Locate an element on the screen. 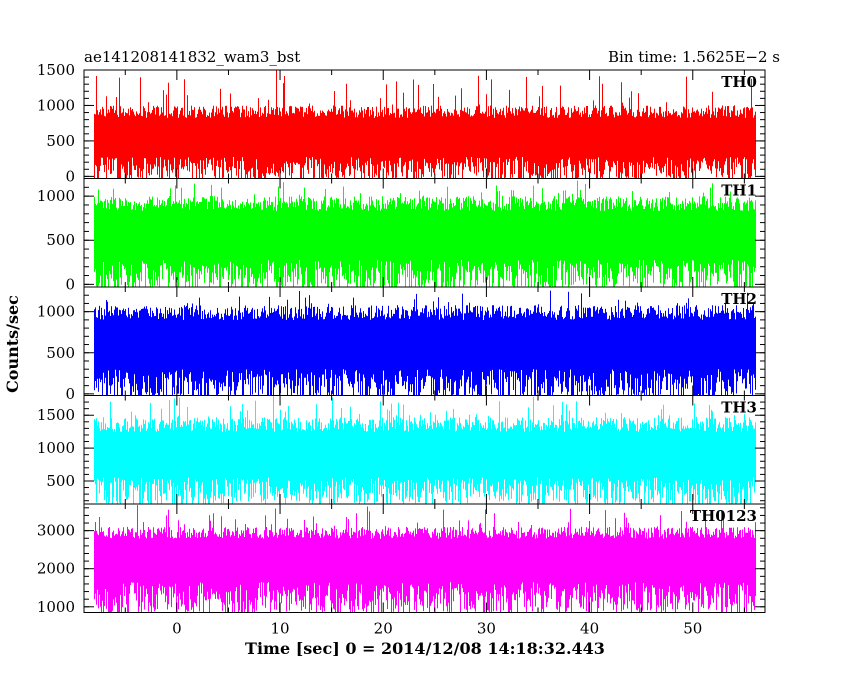 This screenshot has height=680, width=850. panel-th3: 500 1000 1500 TH3 is located at coordinates (401, 450).